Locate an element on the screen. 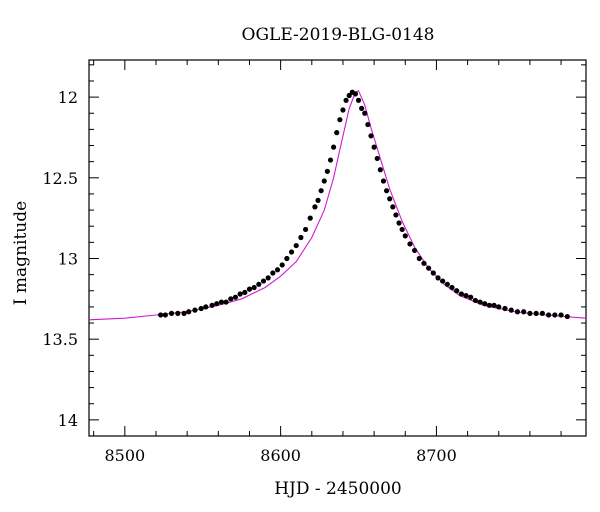  y-tick-label: 14 is located at coordinates (68, 420).